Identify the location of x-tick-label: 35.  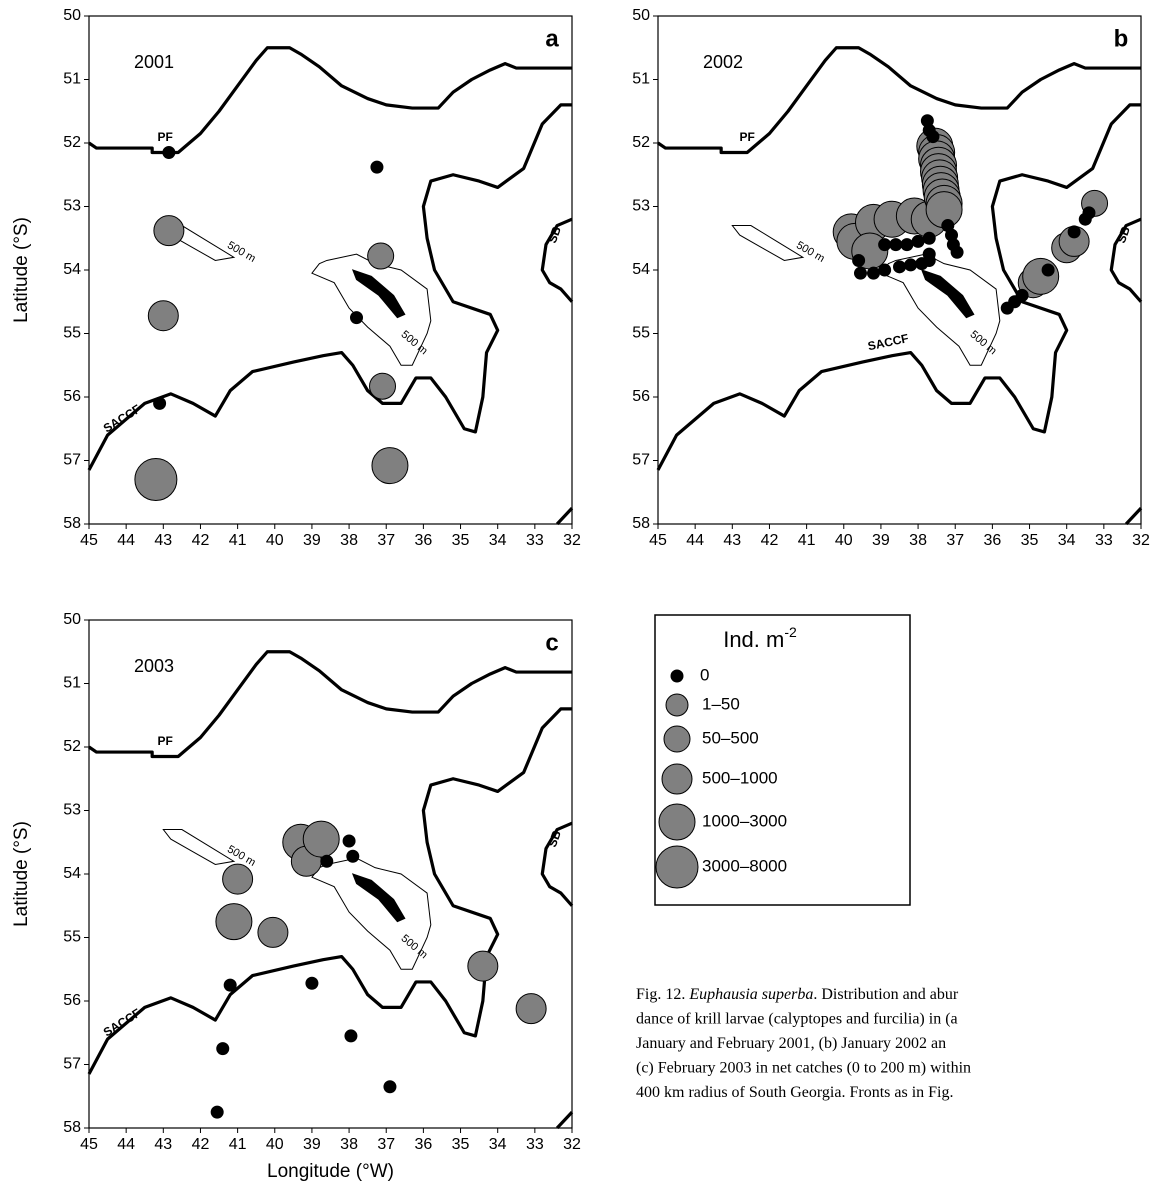
(1030, 540).